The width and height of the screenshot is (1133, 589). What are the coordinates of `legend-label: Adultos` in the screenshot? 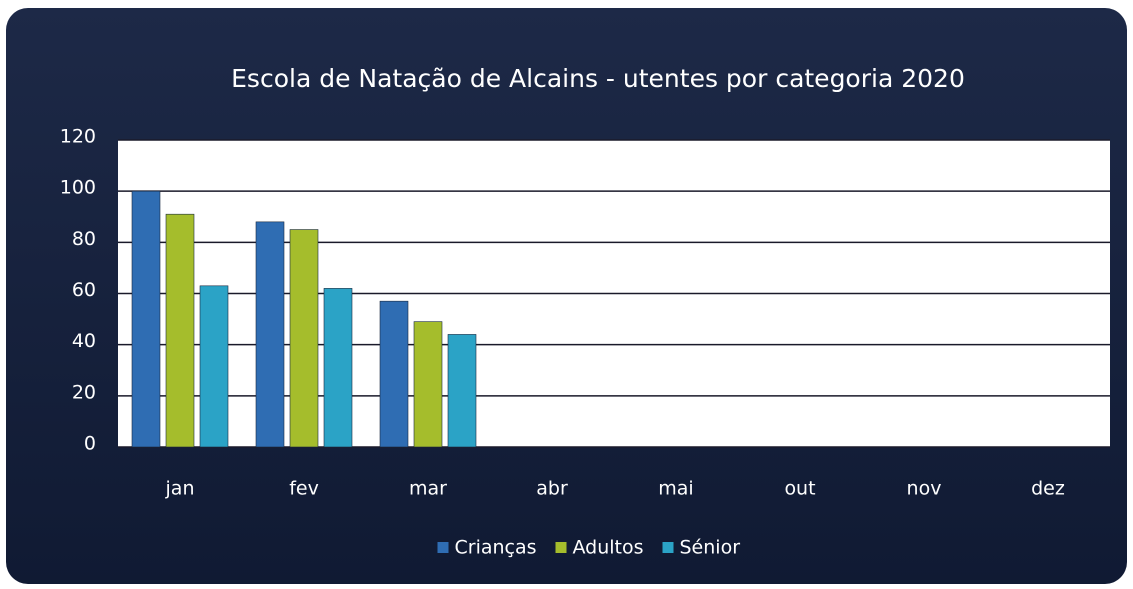 It's located at (608, 548).